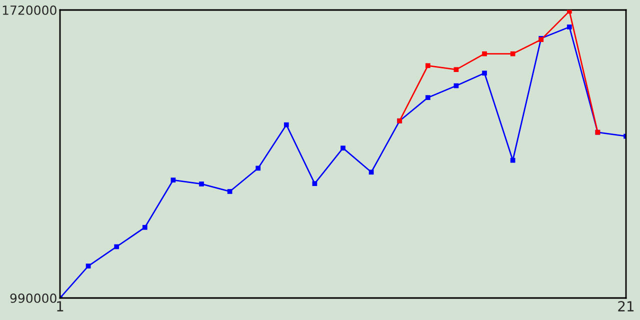 This screenshot has height=320, width=640. Describe the element at coordinates (29, 10) in the screenshot. I see `y-tick-label: 1720000` at that location.